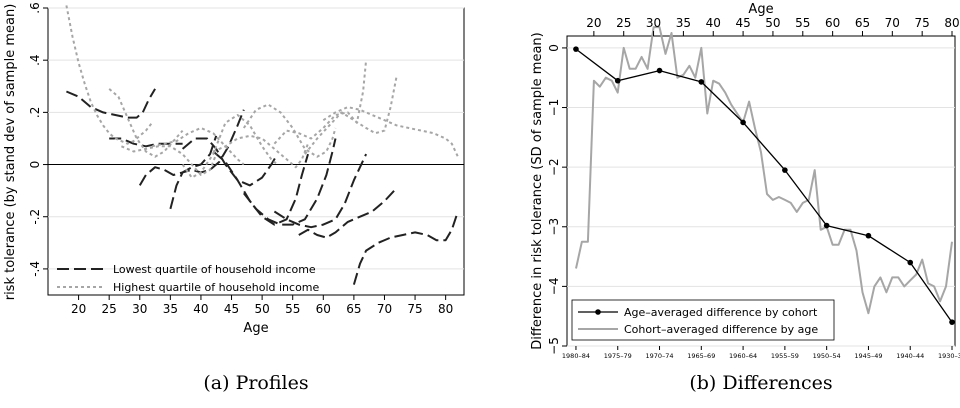 The image size is (960, 408). Describe the element at coordinates (554, 287) in the screenshot. I see `y-tick-label: −4` at that location.